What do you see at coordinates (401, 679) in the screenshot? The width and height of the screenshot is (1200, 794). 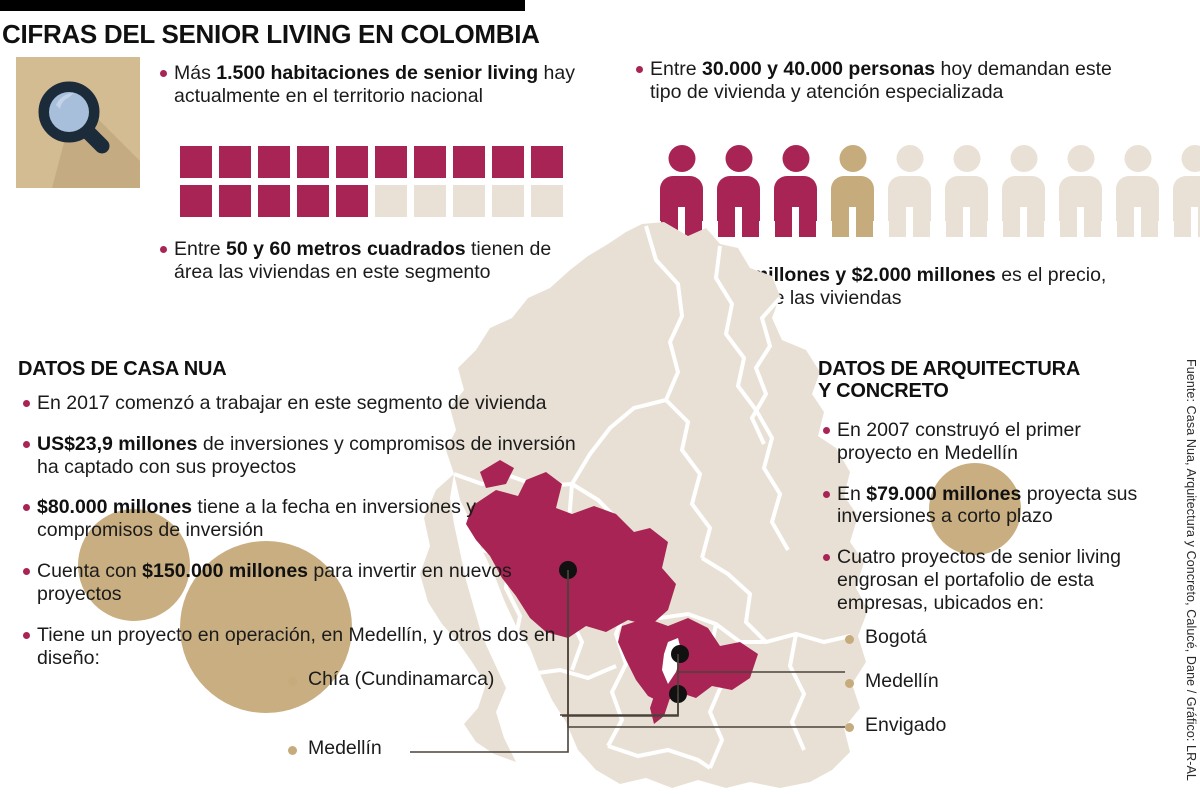 I see `left-city-chia-label: Chía (Cundinamarca)` at bounding box center [401, 679].